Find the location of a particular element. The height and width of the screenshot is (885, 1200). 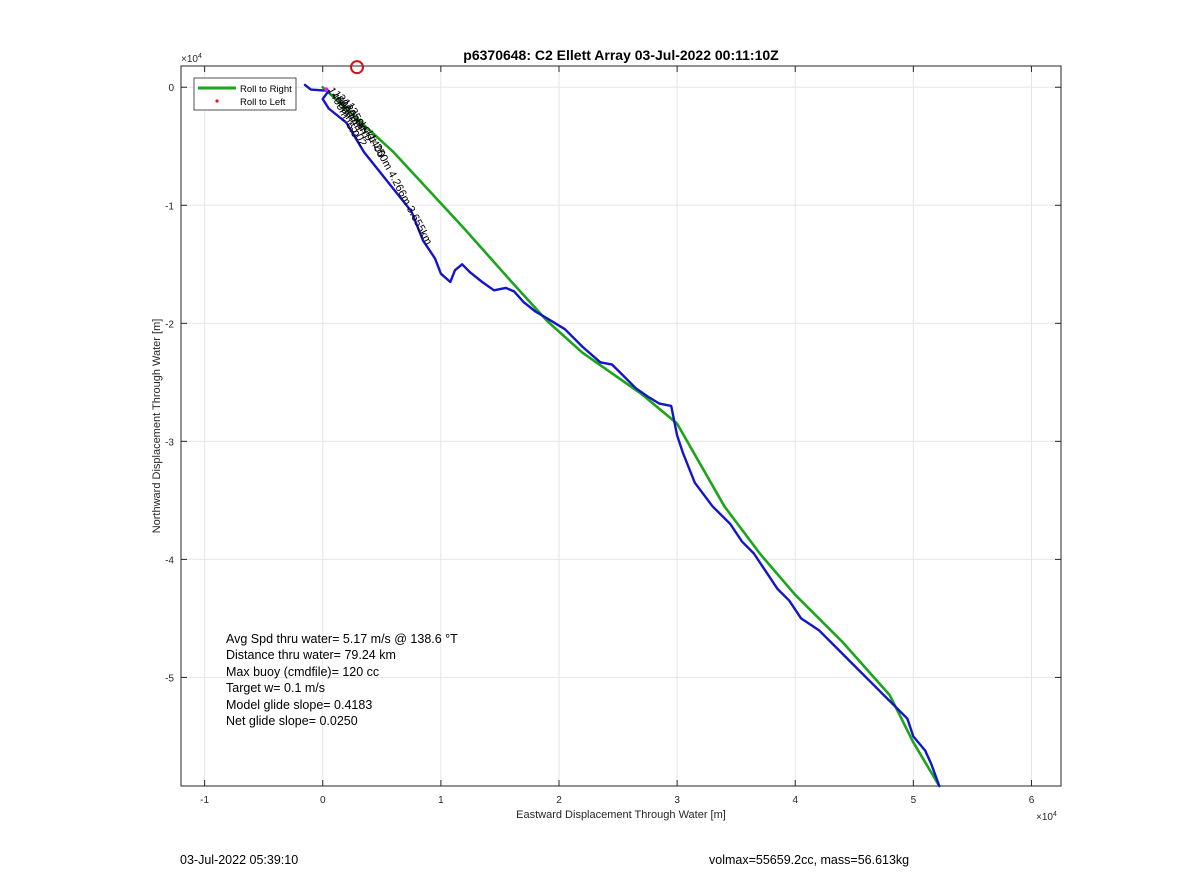

x-axis-multiplier: ×10⁴ is located at coordinates (1046, 817).